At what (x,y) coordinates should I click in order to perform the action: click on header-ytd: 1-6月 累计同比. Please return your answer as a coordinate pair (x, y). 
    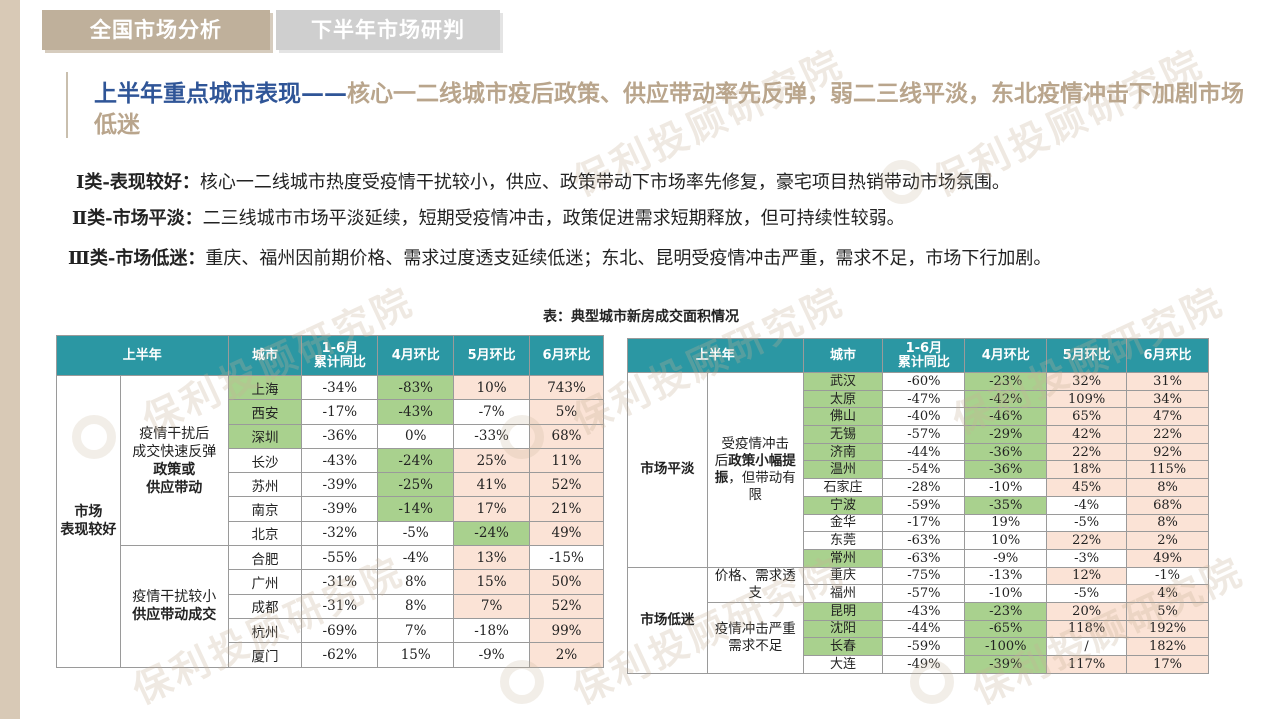
    Looking at the image, I should click on (340, 355).